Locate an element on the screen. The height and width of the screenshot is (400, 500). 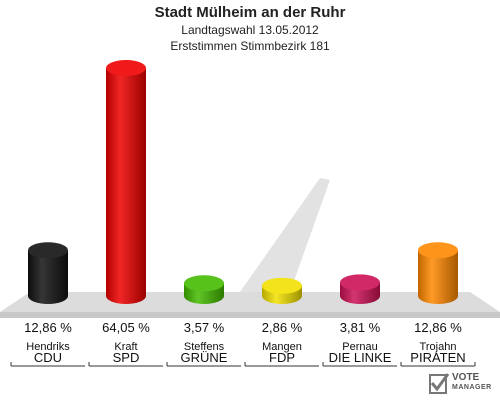
logo-line1: VOTE is located at coordinates (466, 377).